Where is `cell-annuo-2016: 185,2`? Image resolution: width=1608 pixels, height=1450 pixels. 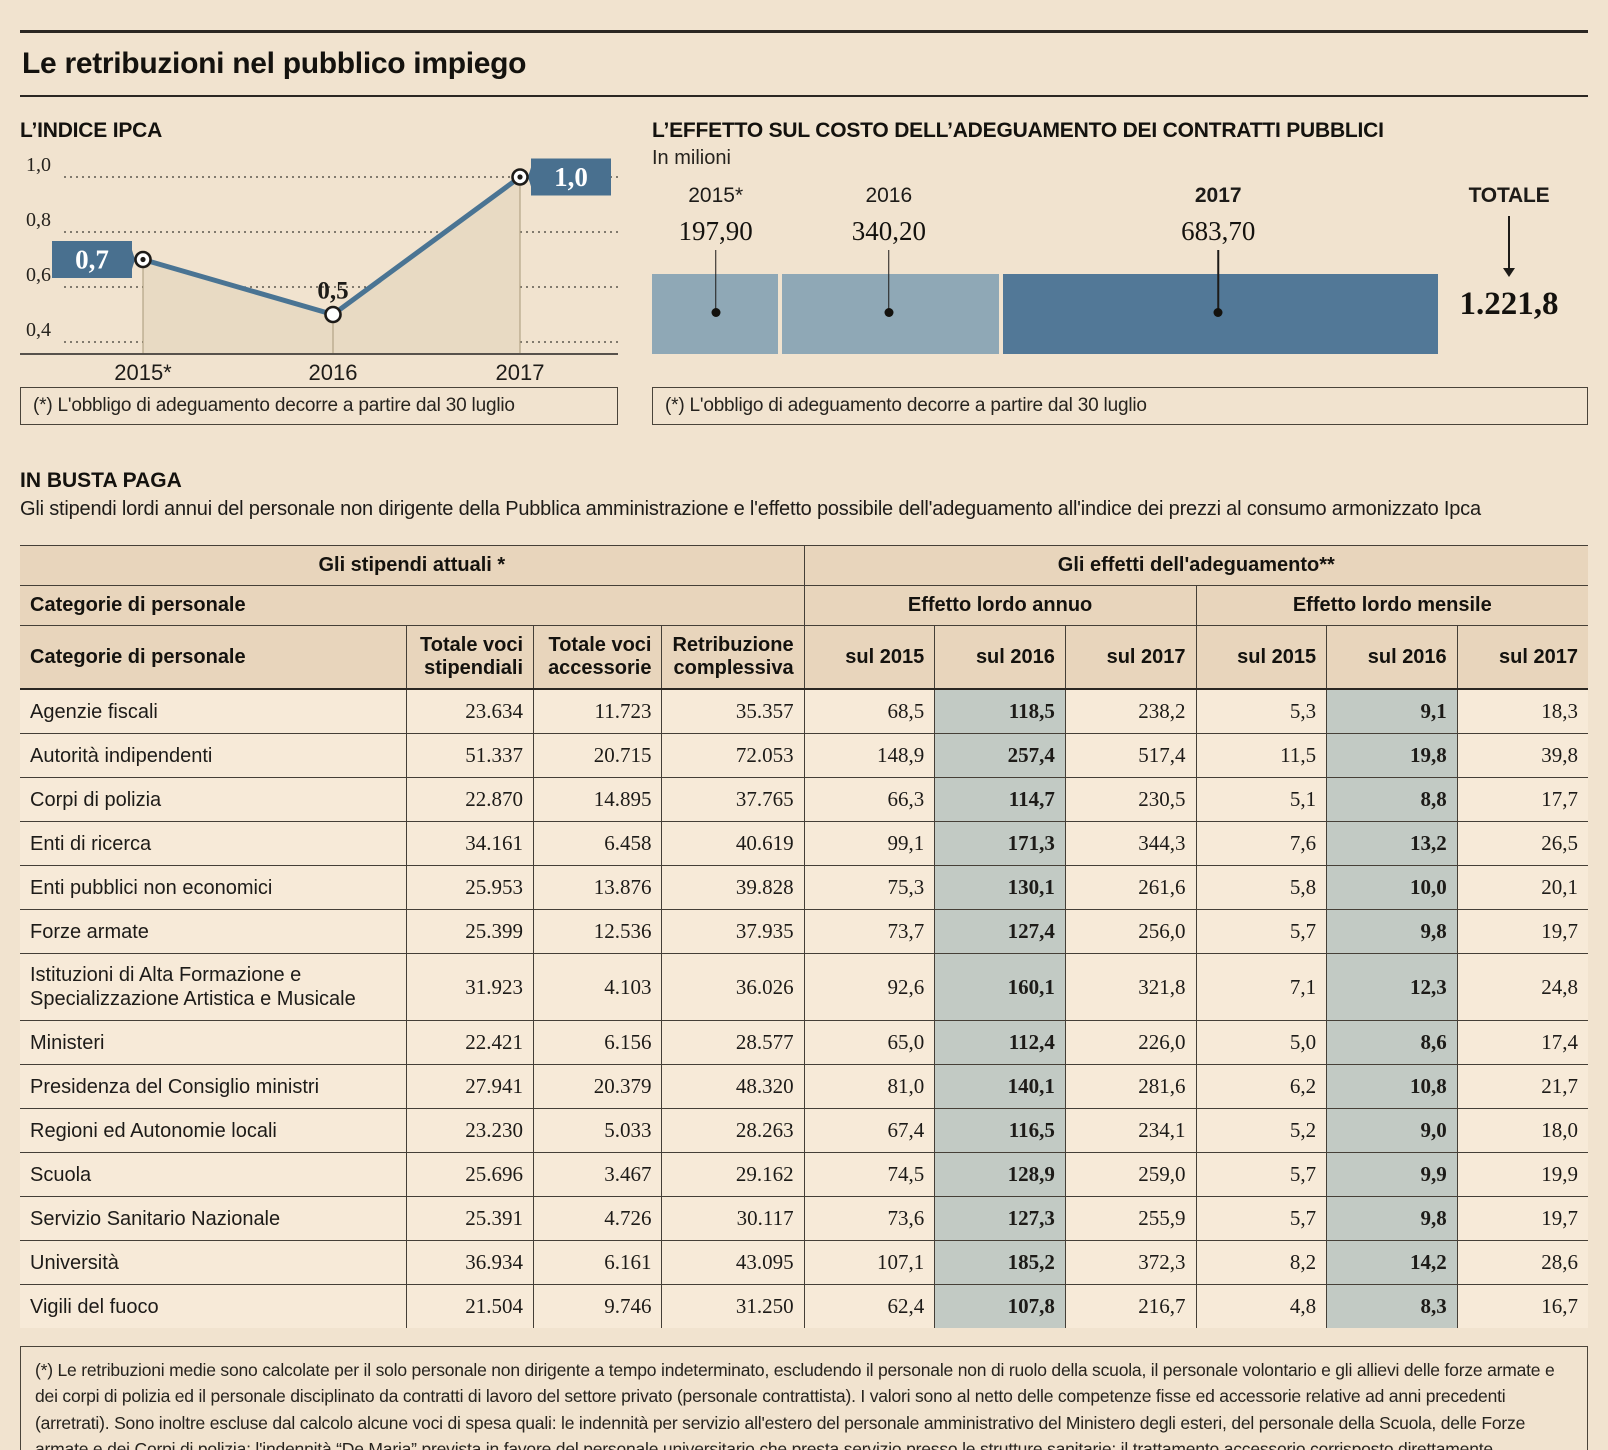 cell-annuo-2016: 185,2 is located at coordinates (1000, 1262).